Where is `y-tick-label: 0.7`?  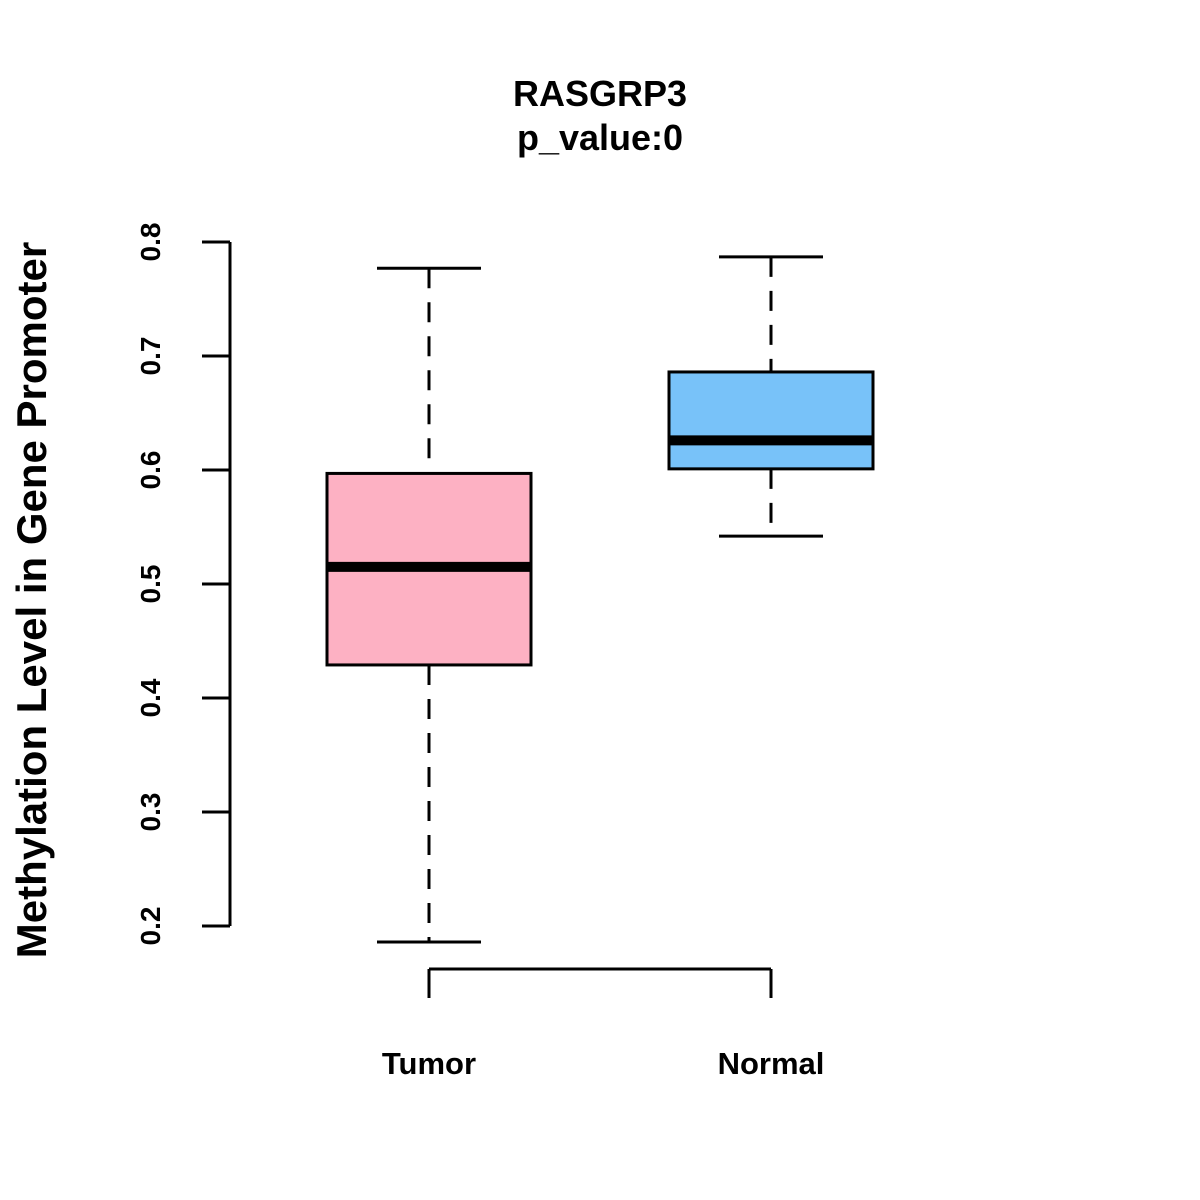 y-tick-label: 0.7 is located at coordinates (150, 356).